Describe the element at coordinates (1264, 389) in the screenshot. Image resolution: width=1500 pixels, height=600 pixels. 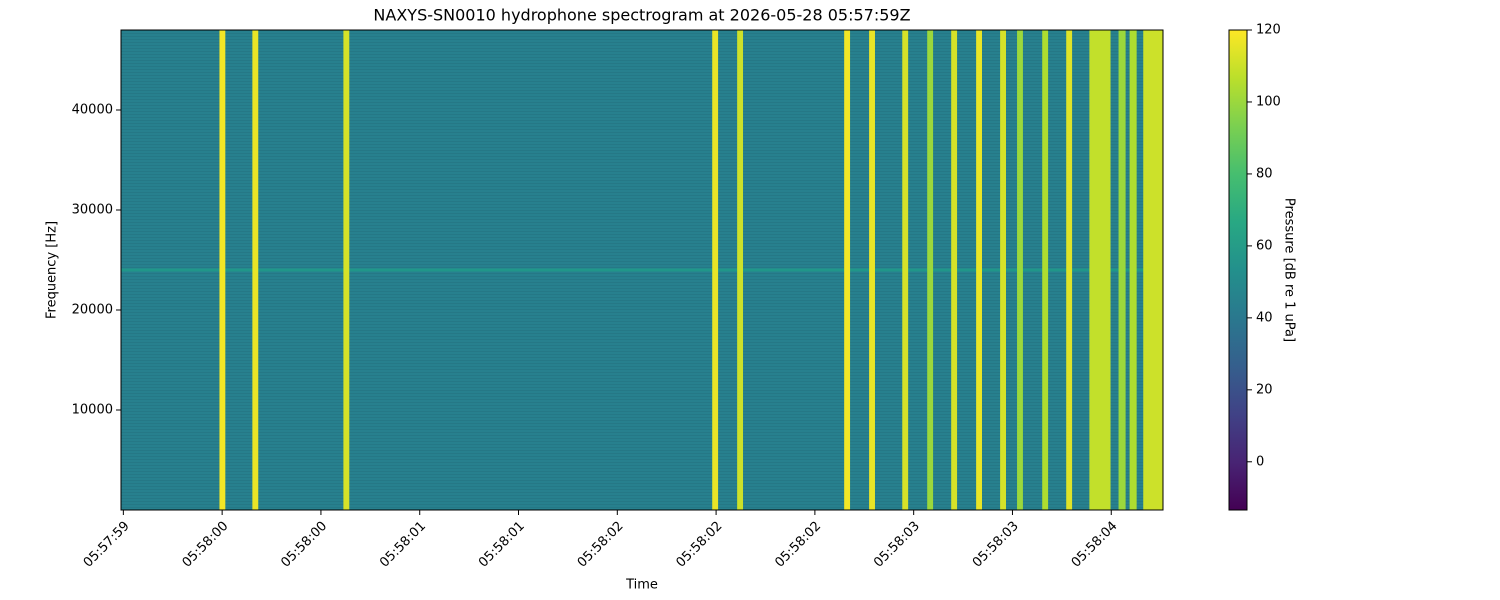
I see `colorbar-tick-label: 20` at that location.